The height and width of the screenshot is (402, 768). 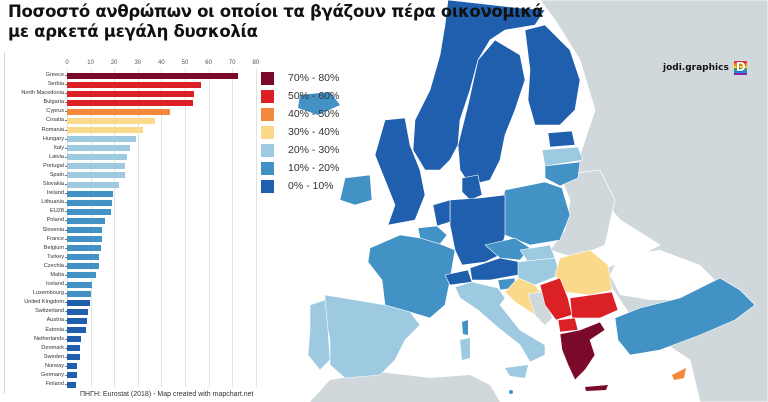 What do you see at coordinates (134, 239) in the screenshot?
I see `bar-row: France` at bounding box center [134, 239].